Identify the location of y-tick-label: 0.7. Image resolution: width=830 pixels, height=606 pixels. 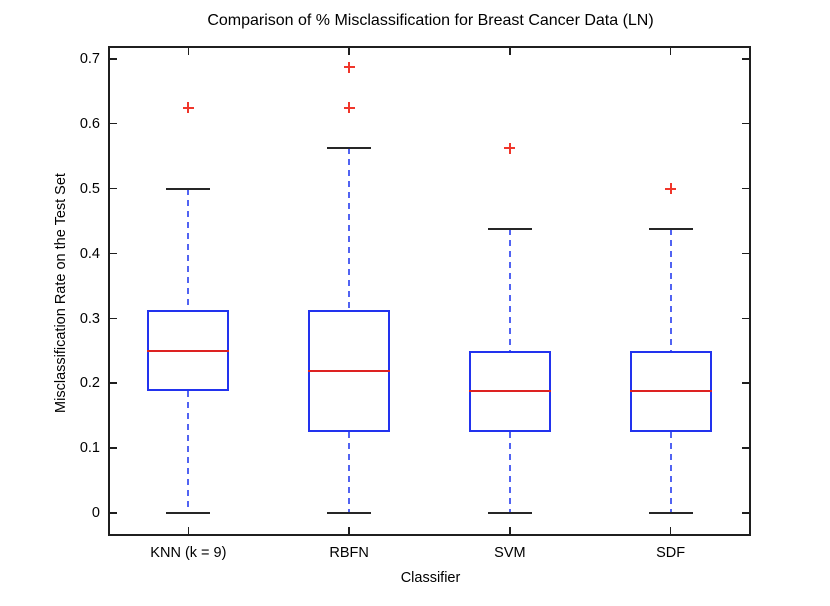
(89, 59).